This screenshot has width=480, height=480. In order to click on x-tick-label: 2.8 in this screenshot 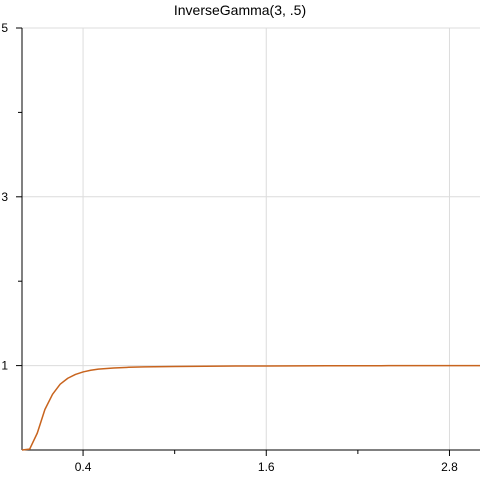, I will do `click(449, 467)`.